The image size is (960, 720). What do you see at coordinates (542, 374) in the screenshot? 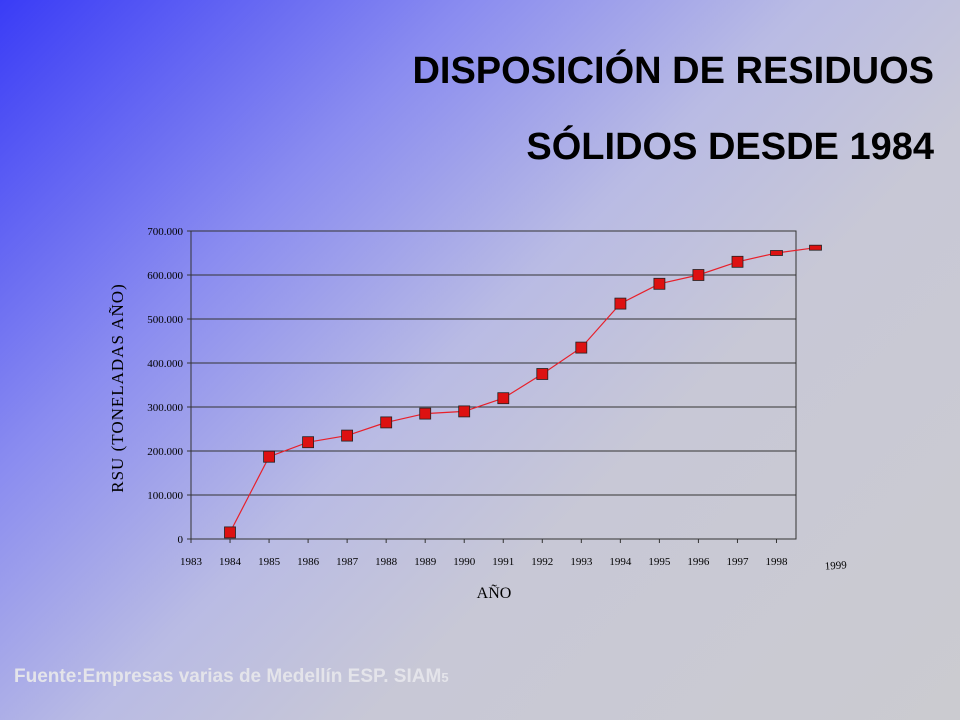
I see `data-point-1992` at bounding box center [542, 374].